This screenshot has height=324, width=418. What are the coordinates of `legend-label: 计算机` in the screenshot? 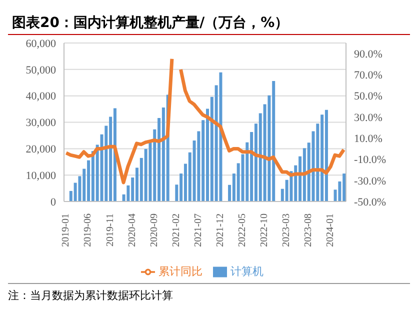 It's located at (247, 272).